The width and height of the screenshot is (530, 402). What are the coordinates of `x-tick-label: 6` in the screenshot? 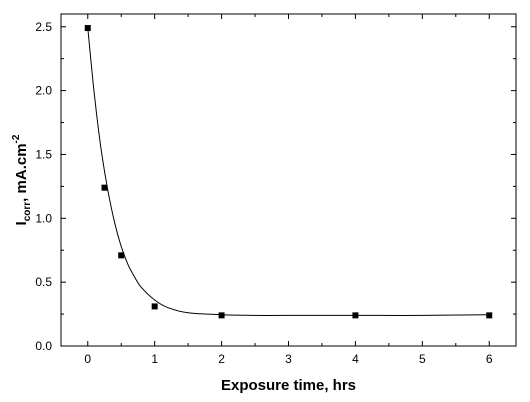 It's located at (489, 359).